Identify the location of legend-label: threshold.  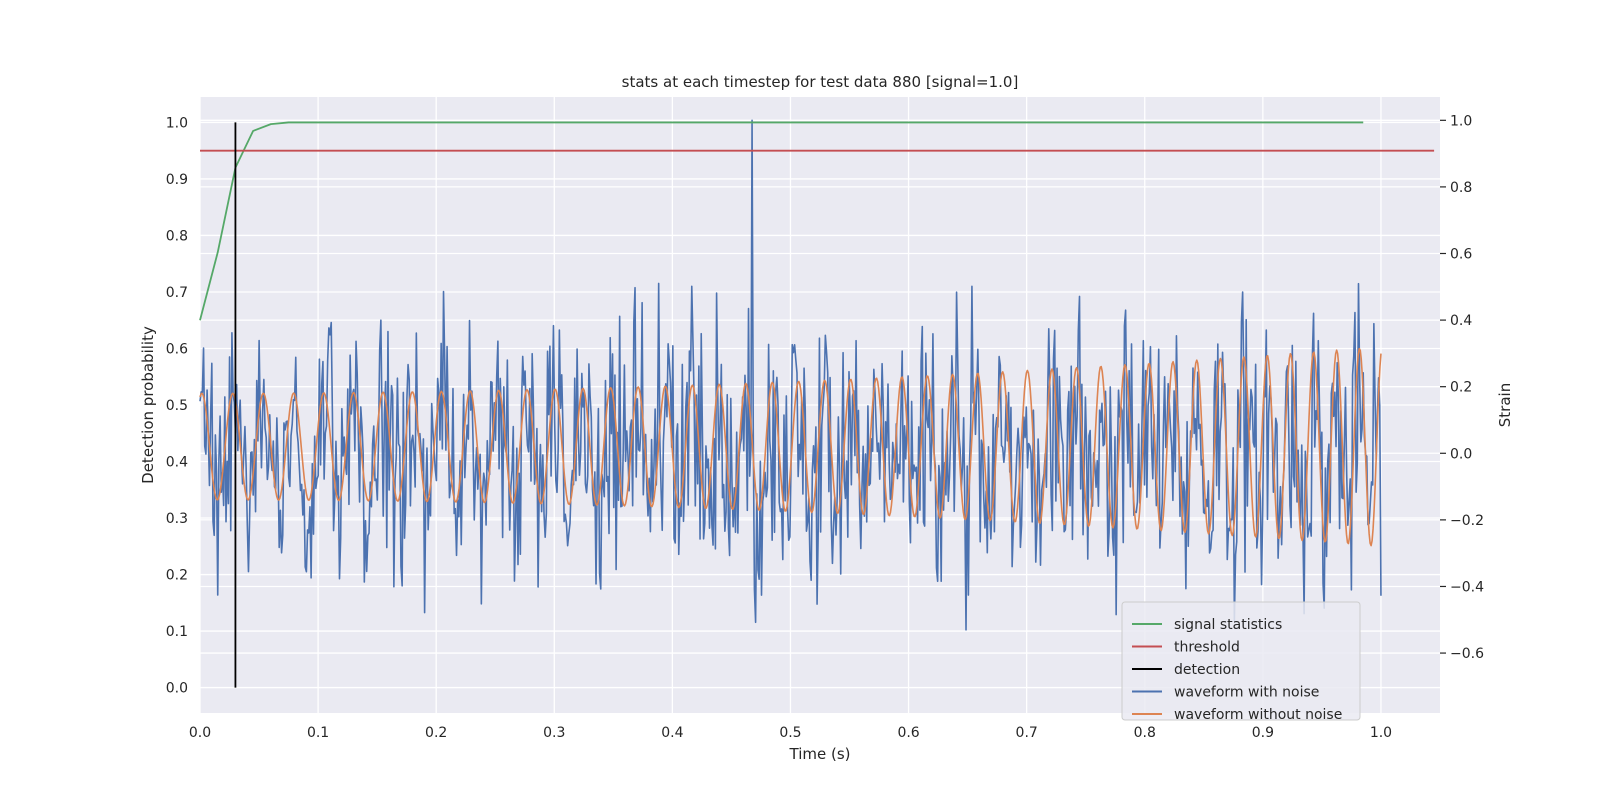
(1207, 648).